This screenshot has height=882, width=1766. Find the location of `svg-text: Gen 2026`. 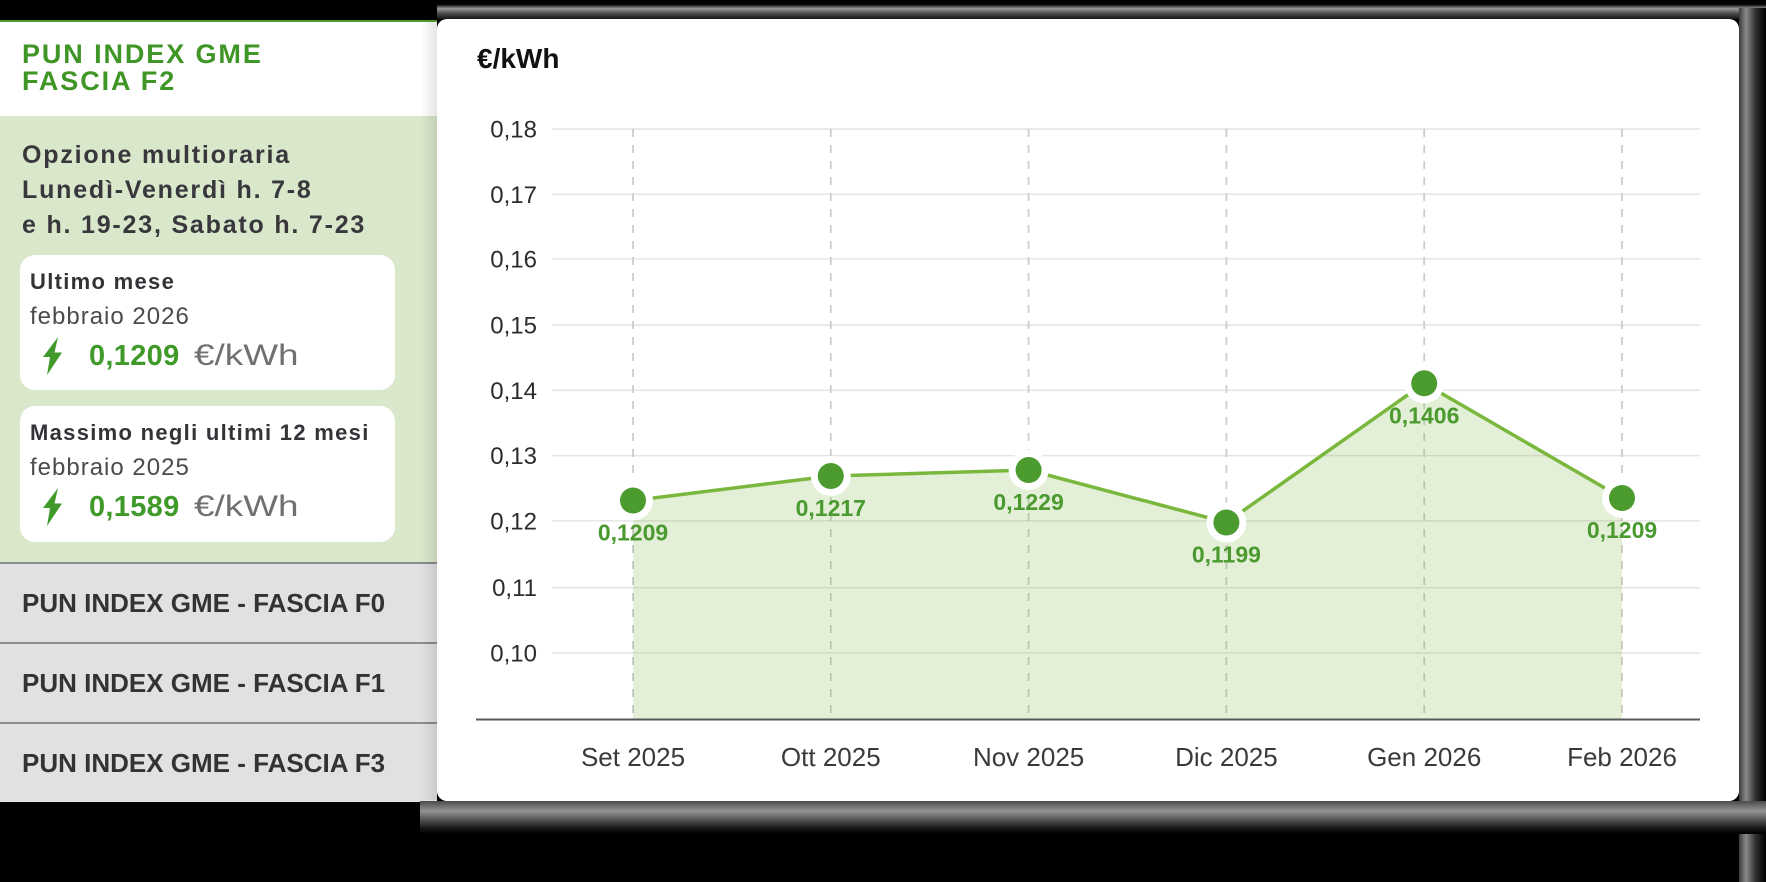

svg-text: Gen 2026 is located at coordinates (1424, 757).